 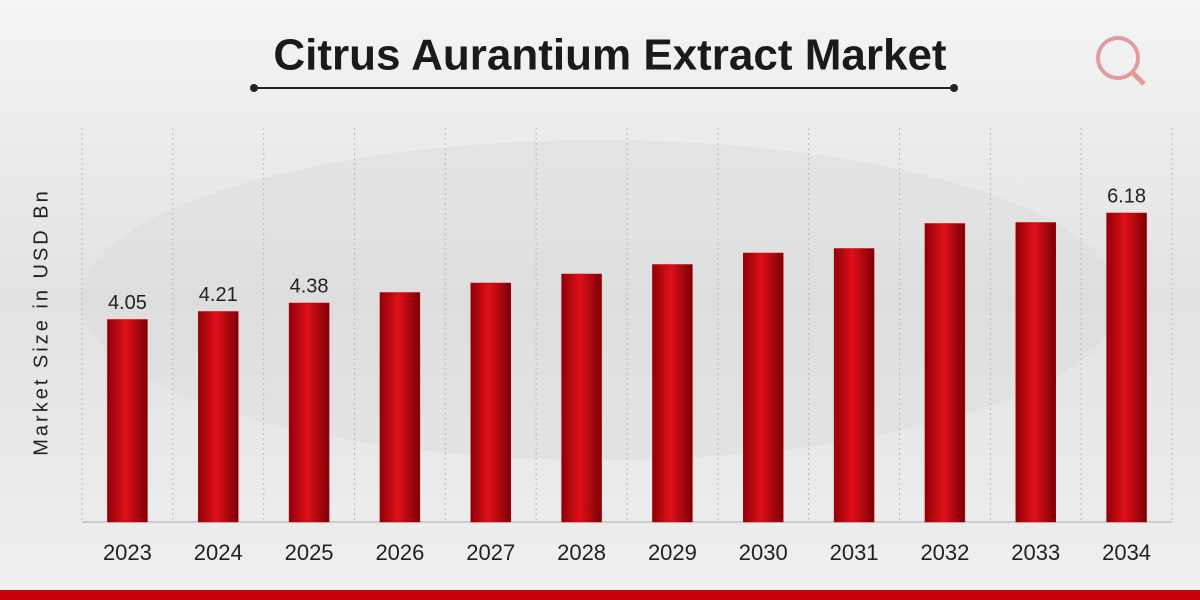 I want to click on x-tick-label: 2030, so click(x=763, y=552).